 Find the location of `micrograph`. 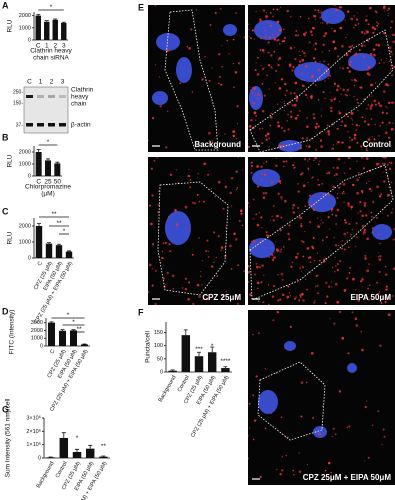

micrograph is located at coordinates (196, 78).